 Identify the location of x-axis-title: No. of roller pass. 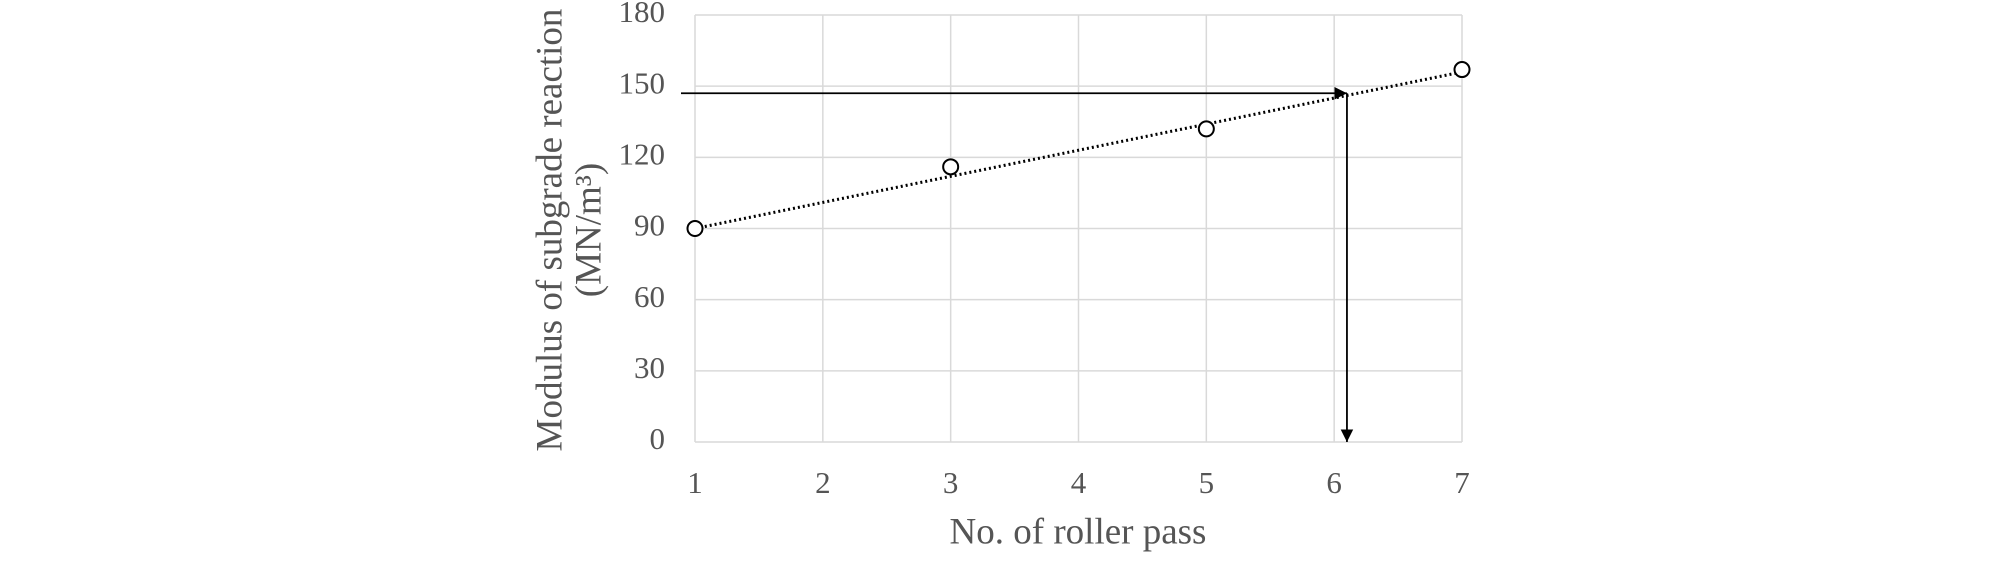
(1078, 531).